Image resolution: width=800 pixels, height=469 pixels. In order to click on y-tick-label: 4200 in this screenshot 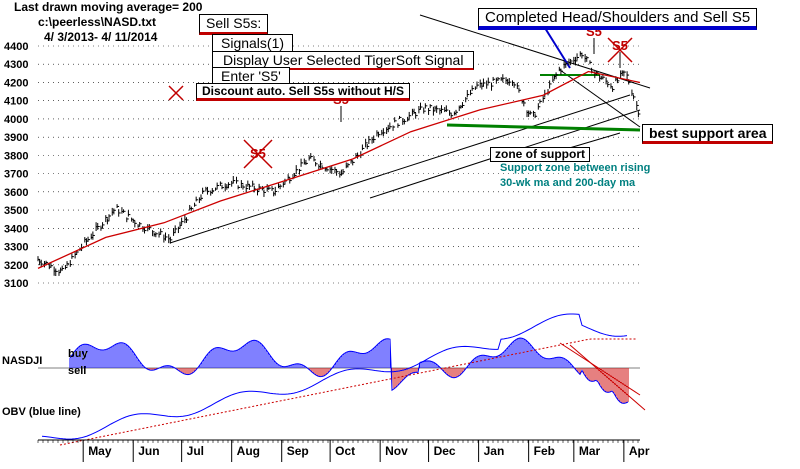, I will do `click(16, 83)`.